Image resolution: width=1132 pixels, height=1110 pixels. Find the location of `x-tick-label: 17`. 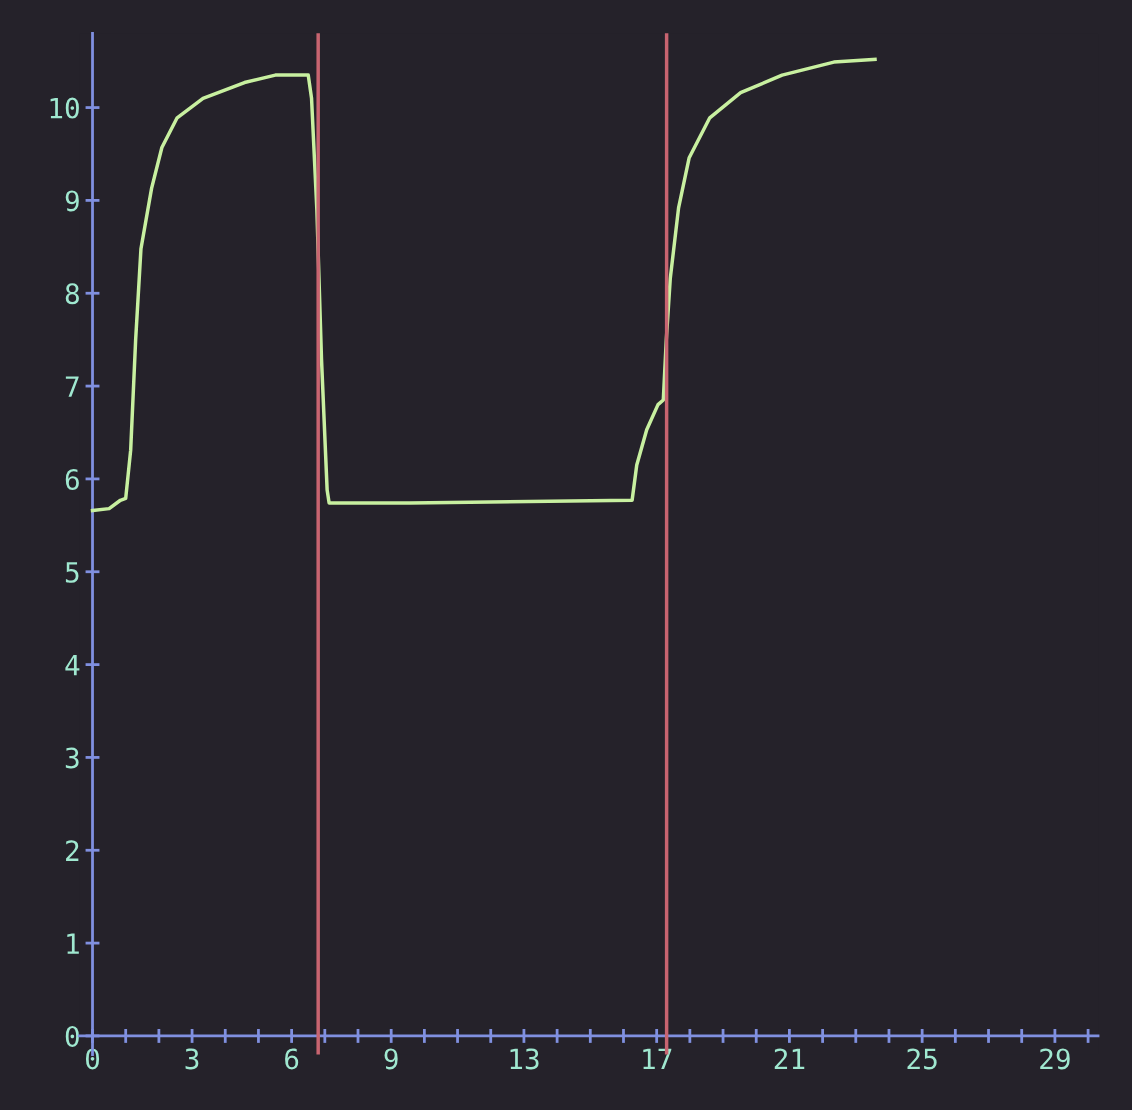

x-tick-label: 17 is located at coordinates (657, 1058).